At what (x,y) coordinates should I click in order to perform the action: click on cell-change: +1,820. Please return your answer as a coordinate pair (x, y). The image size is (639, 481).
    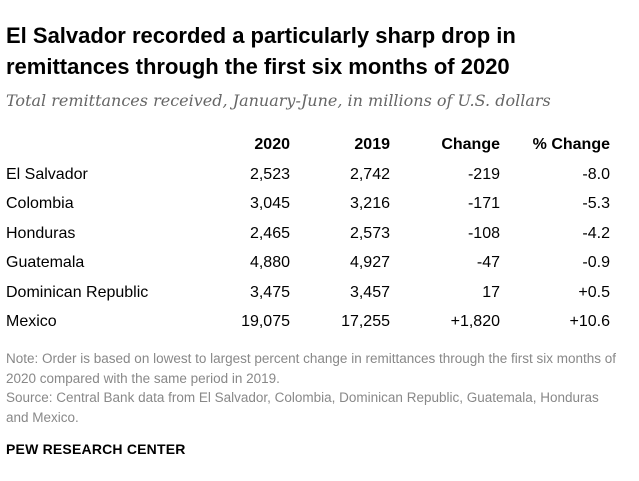
    Looking at the image, I should click on (445, 323).